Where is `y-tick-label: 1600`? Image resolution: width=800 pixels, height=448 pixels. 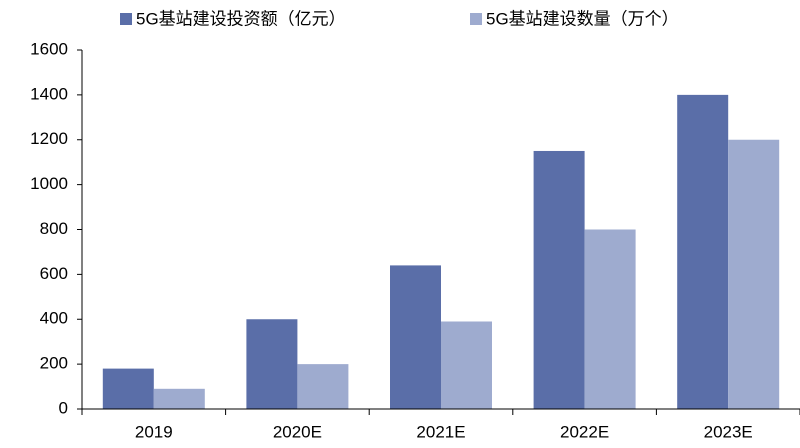
y-tick-label: 1600 is located at coordinates (49, 48).